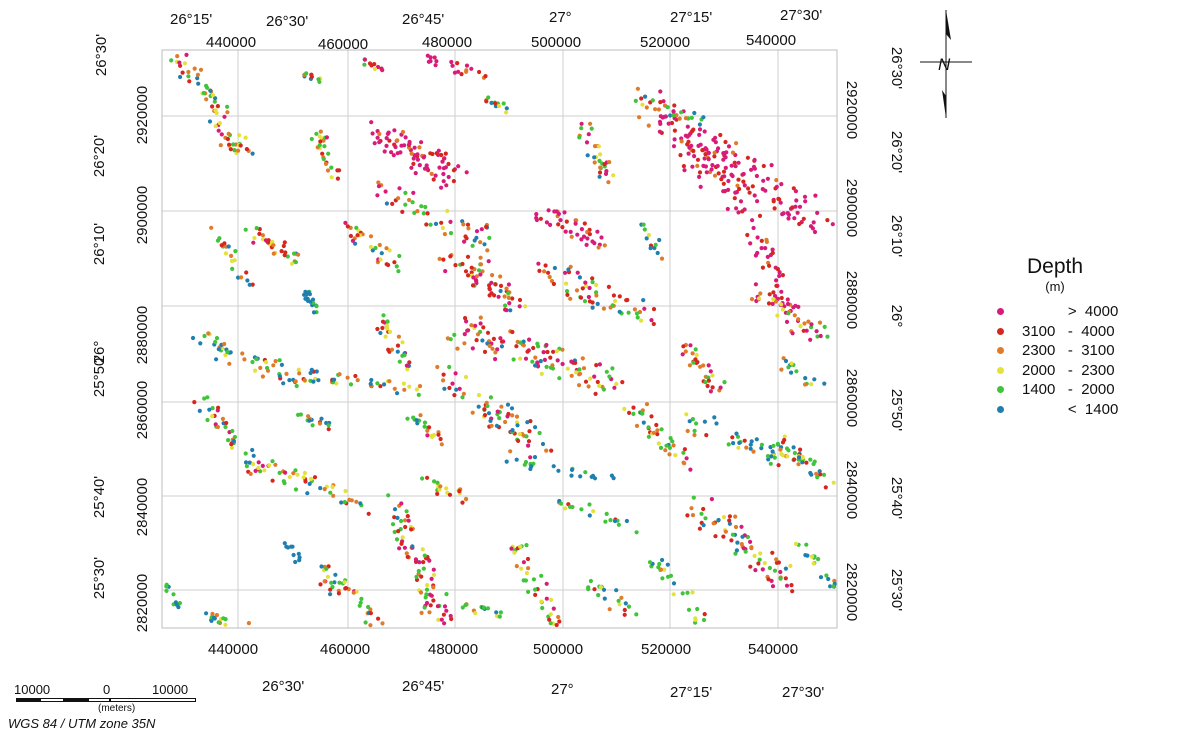 This screenshot has width=1182, height=738. What do you see at coordinates (896, 410) in the screenshot?
I see `right-lat-label: 25°50'` at bounding box center [896, 410].